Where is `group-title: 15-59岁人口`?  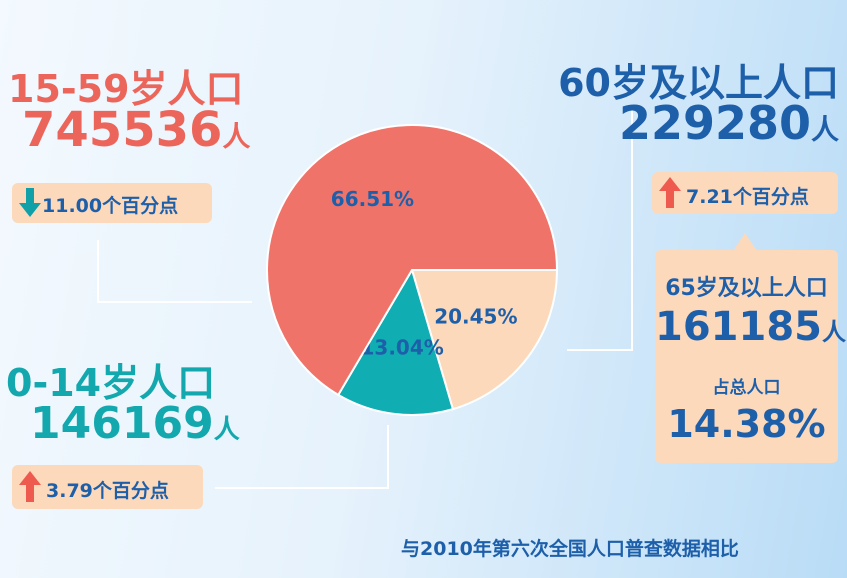 group-title: 15-59岁人口 is located at coordinates (126, 89).